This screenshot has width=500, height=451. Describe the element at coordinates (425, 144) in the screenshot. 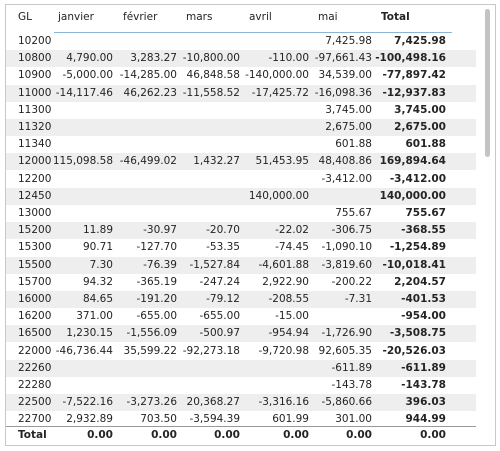

I see `value-cell: 601.88` at that location.